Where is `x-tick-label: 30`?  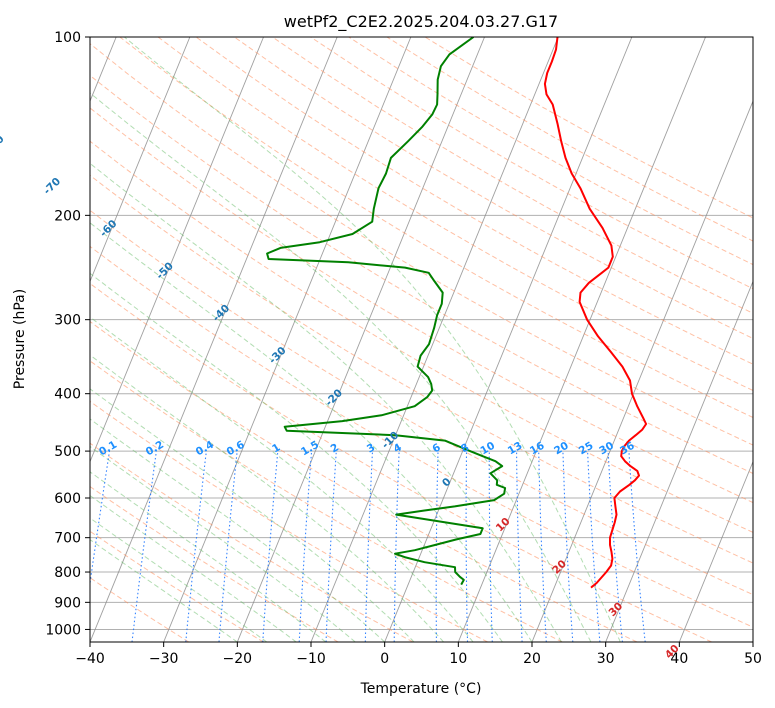
x-tick-label: 30 is located at coordinates (606, 659).